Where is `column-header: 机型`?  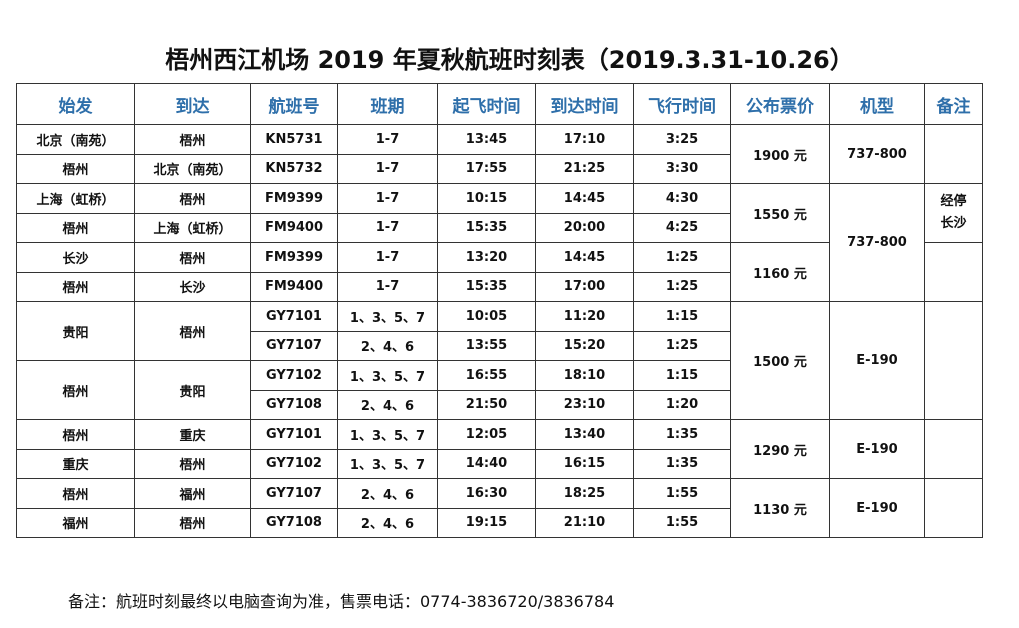
column-header: 机型 is located at coordinates (877, 104).